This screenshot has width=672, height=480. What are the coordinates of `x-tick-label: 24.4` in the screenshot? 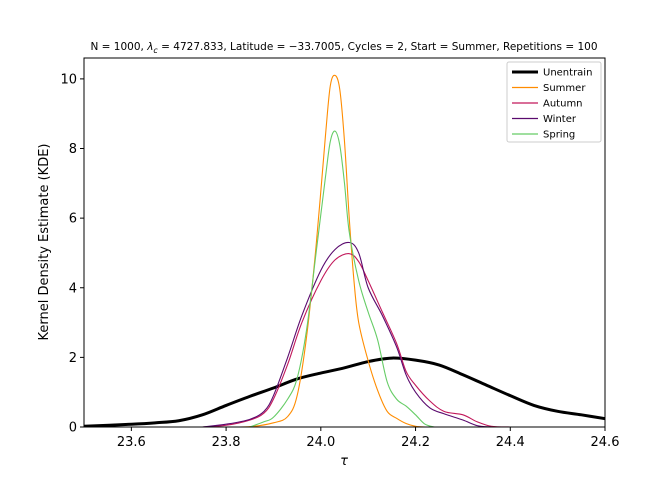 It's located at (510, 442).